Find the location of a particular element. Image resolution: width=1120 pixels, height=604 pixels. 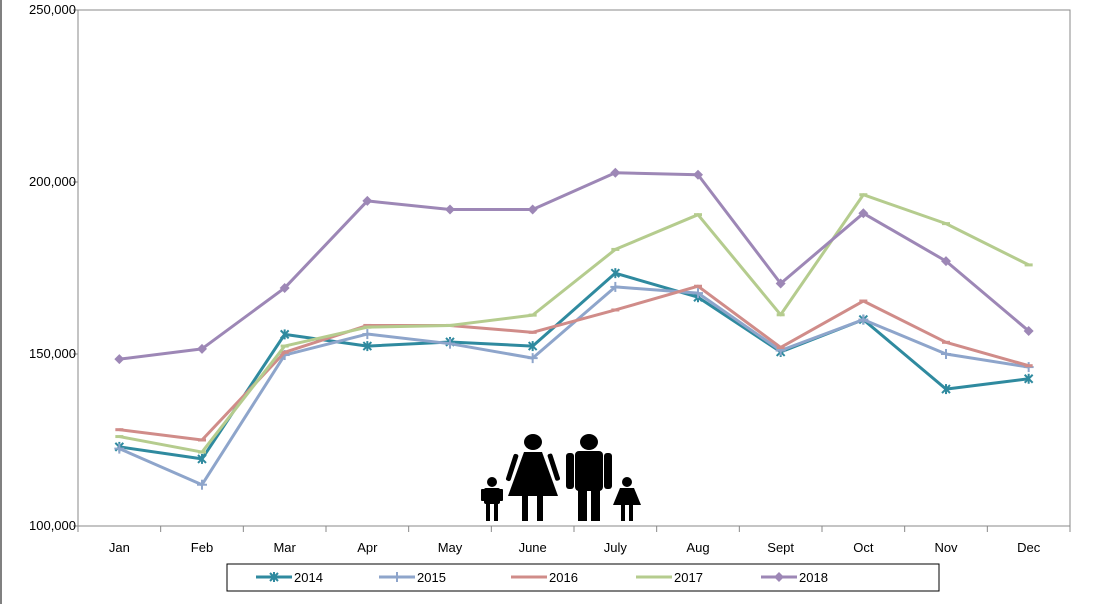

x-tick-label: Dec is located at coordinates (1029, 547).